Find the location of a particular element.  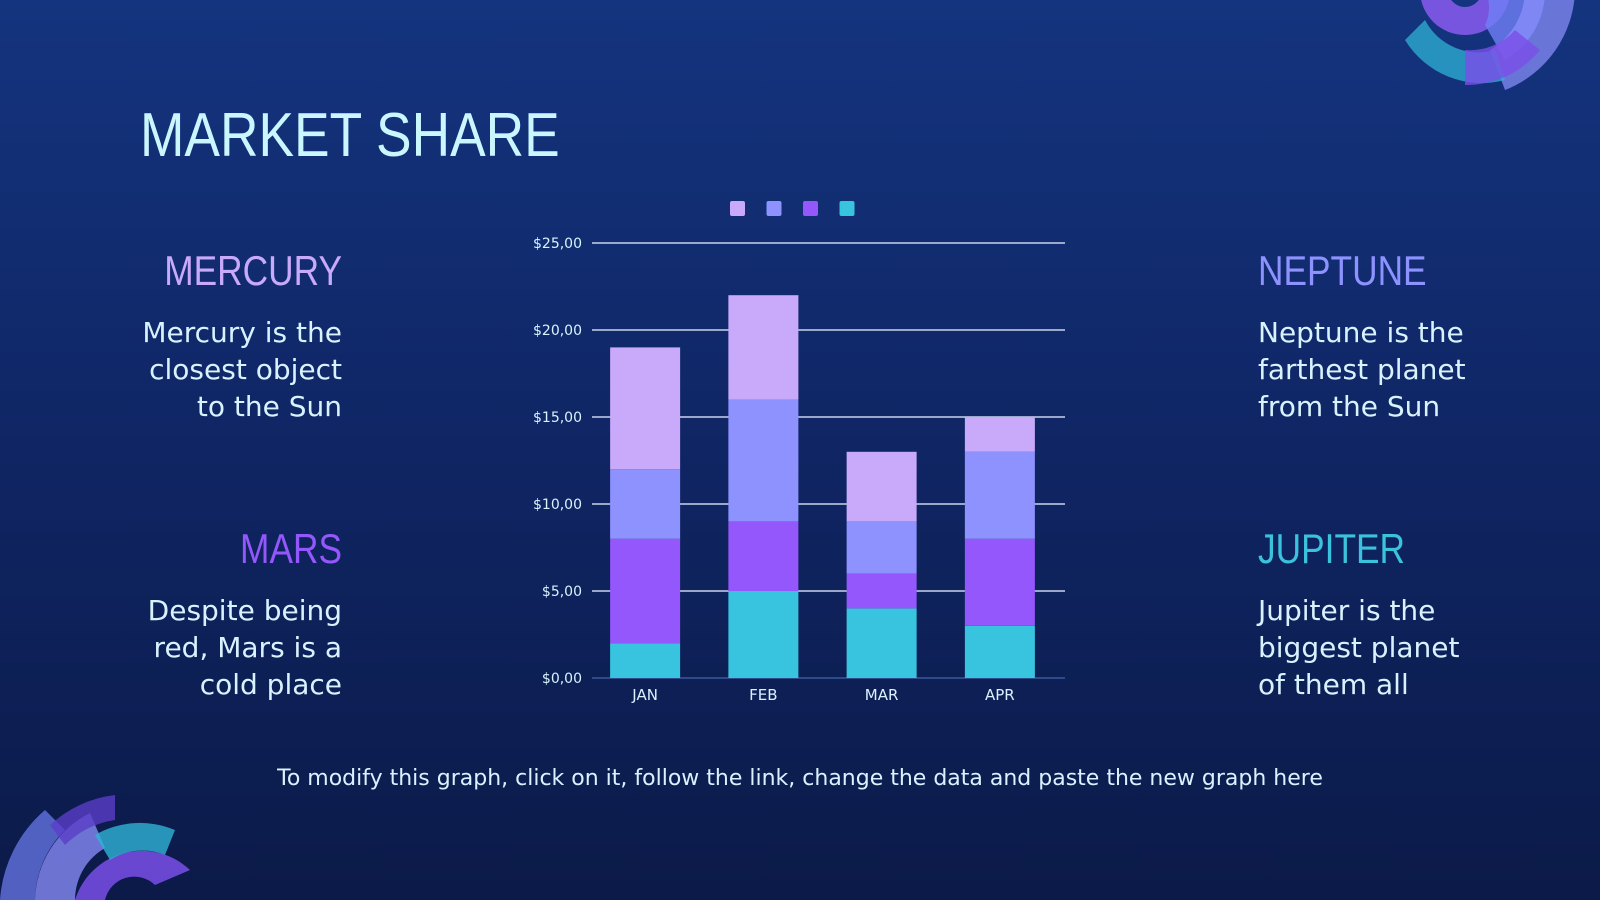

x-tick-label: JAN is located at coordinates (644, 695).